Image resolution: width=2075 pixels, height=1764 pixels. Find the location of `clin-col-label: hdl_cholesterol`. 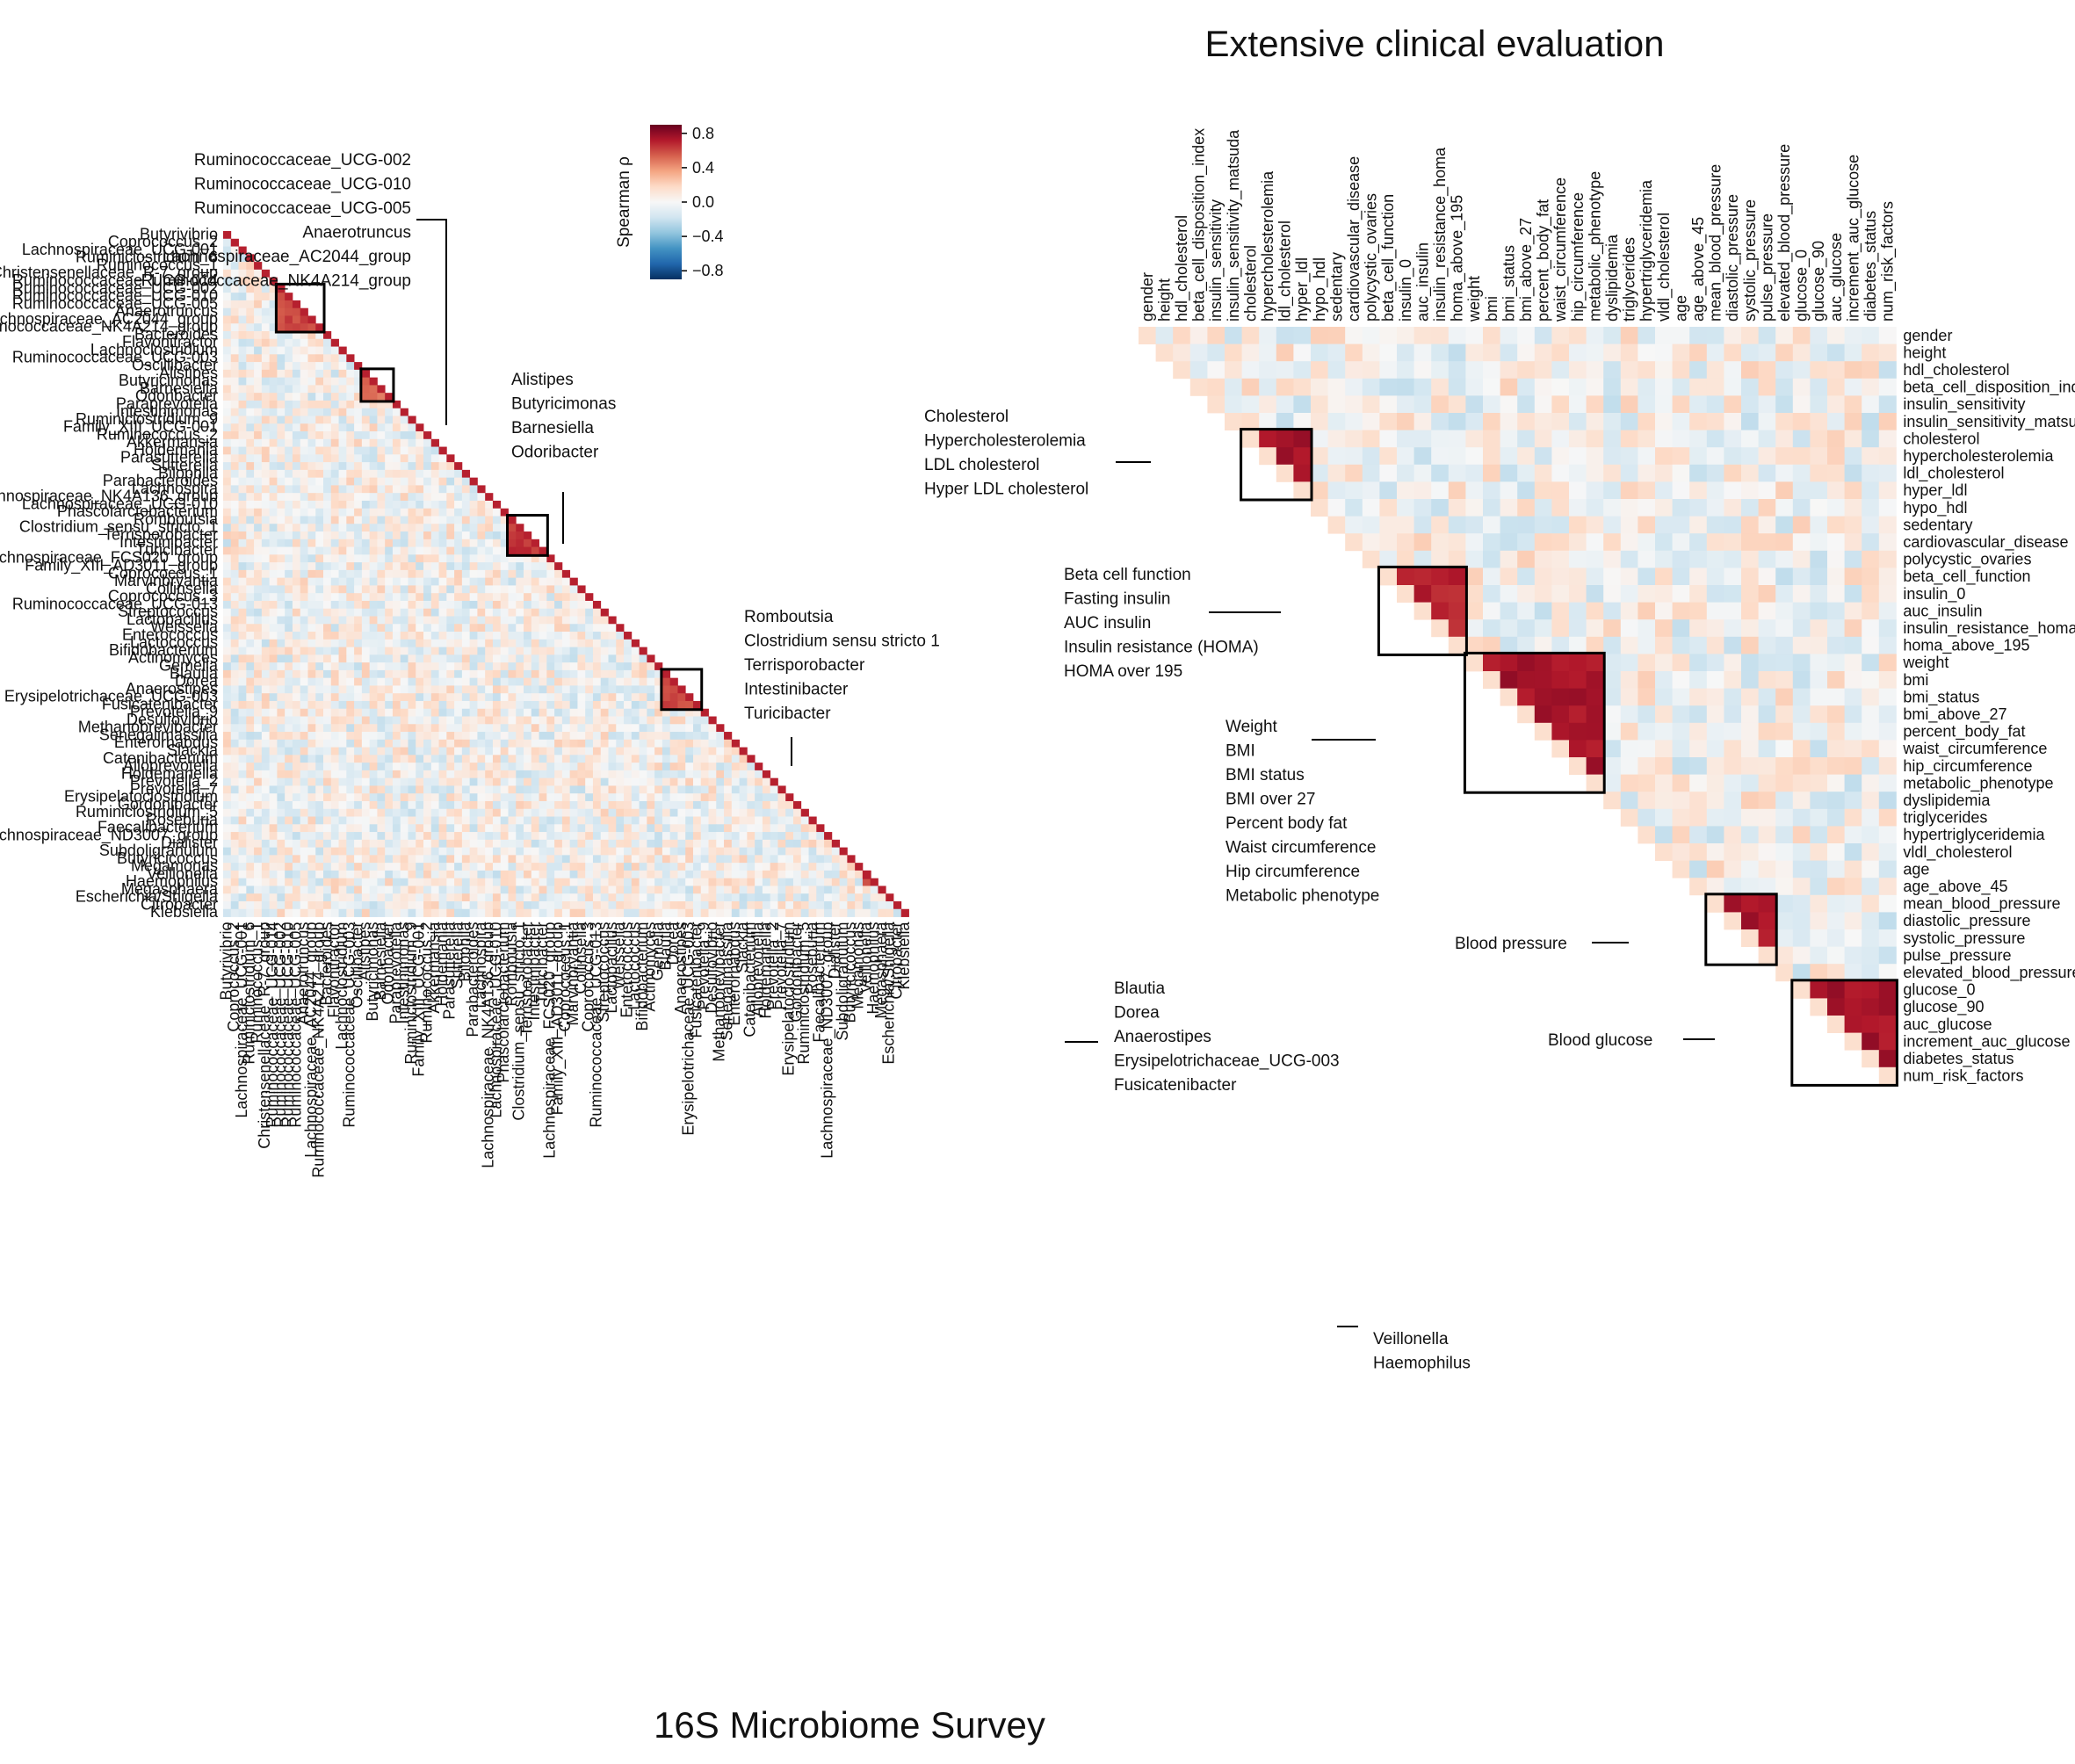

clin-col-label: hdl_cholesterol is located at coordinates (1182, 268).